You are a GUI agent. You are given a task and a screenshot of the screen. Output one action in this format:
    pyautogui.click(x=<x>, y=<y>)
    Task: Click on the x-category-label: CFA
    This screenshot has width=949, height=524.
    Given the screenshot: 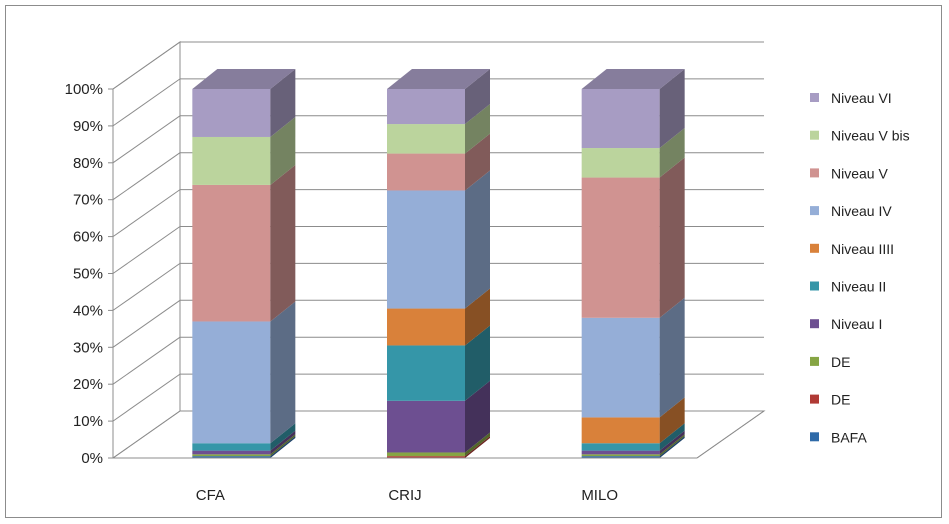 What is the action you would take?
    pyautogui.click(x=210, y=495)
    